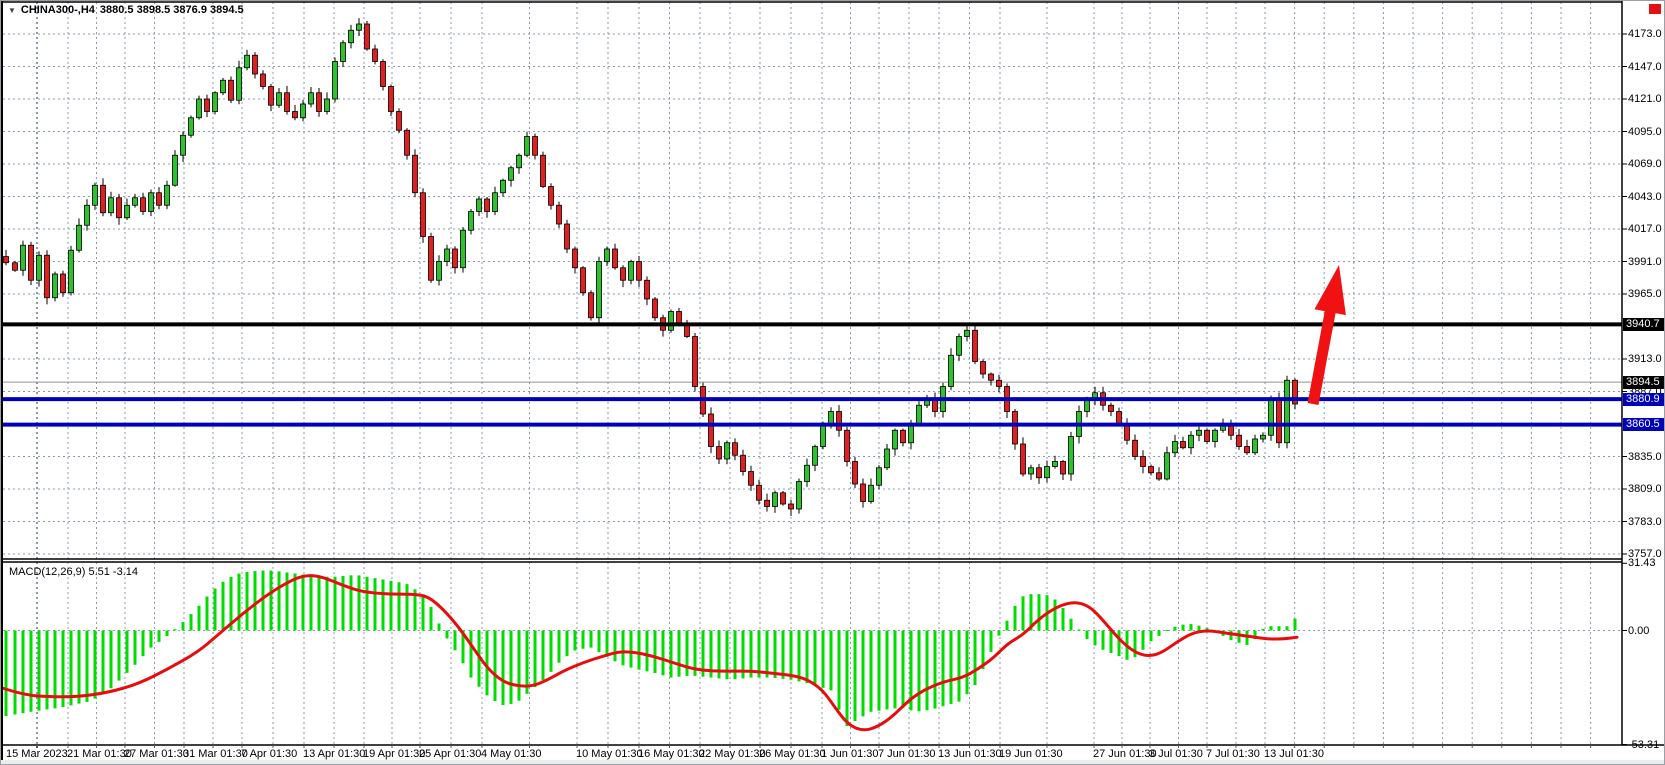 This screenshot has width=1665, height=765. Describe the element at coordinates (1655, 9) in the screenshot. I see `alert-marker-icon` at that location.